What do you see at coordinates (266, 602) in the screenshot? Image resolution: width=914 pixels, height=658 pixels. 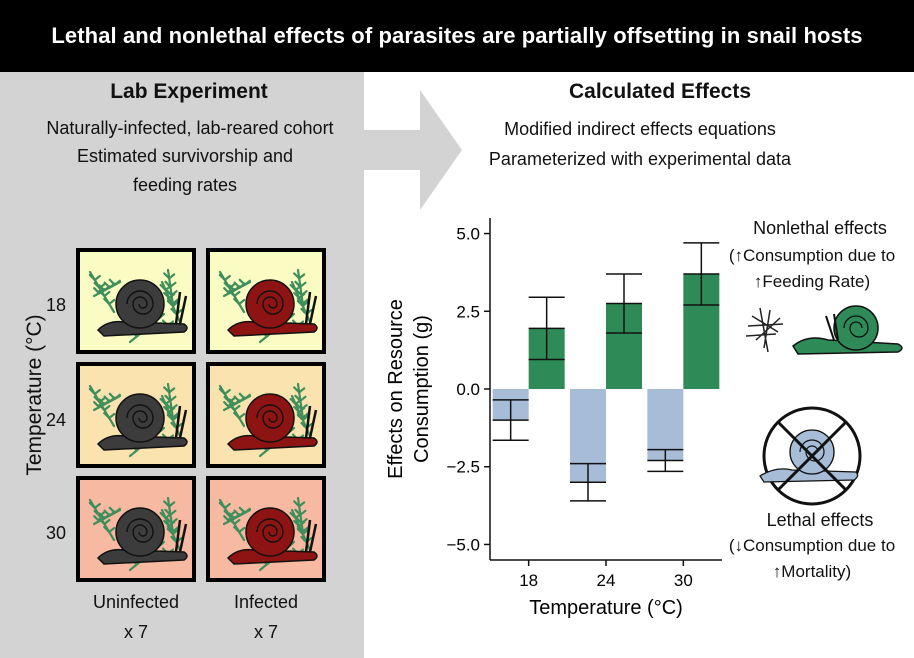 I see `column-label-infected: Infected` at bounding box center [266, 602].